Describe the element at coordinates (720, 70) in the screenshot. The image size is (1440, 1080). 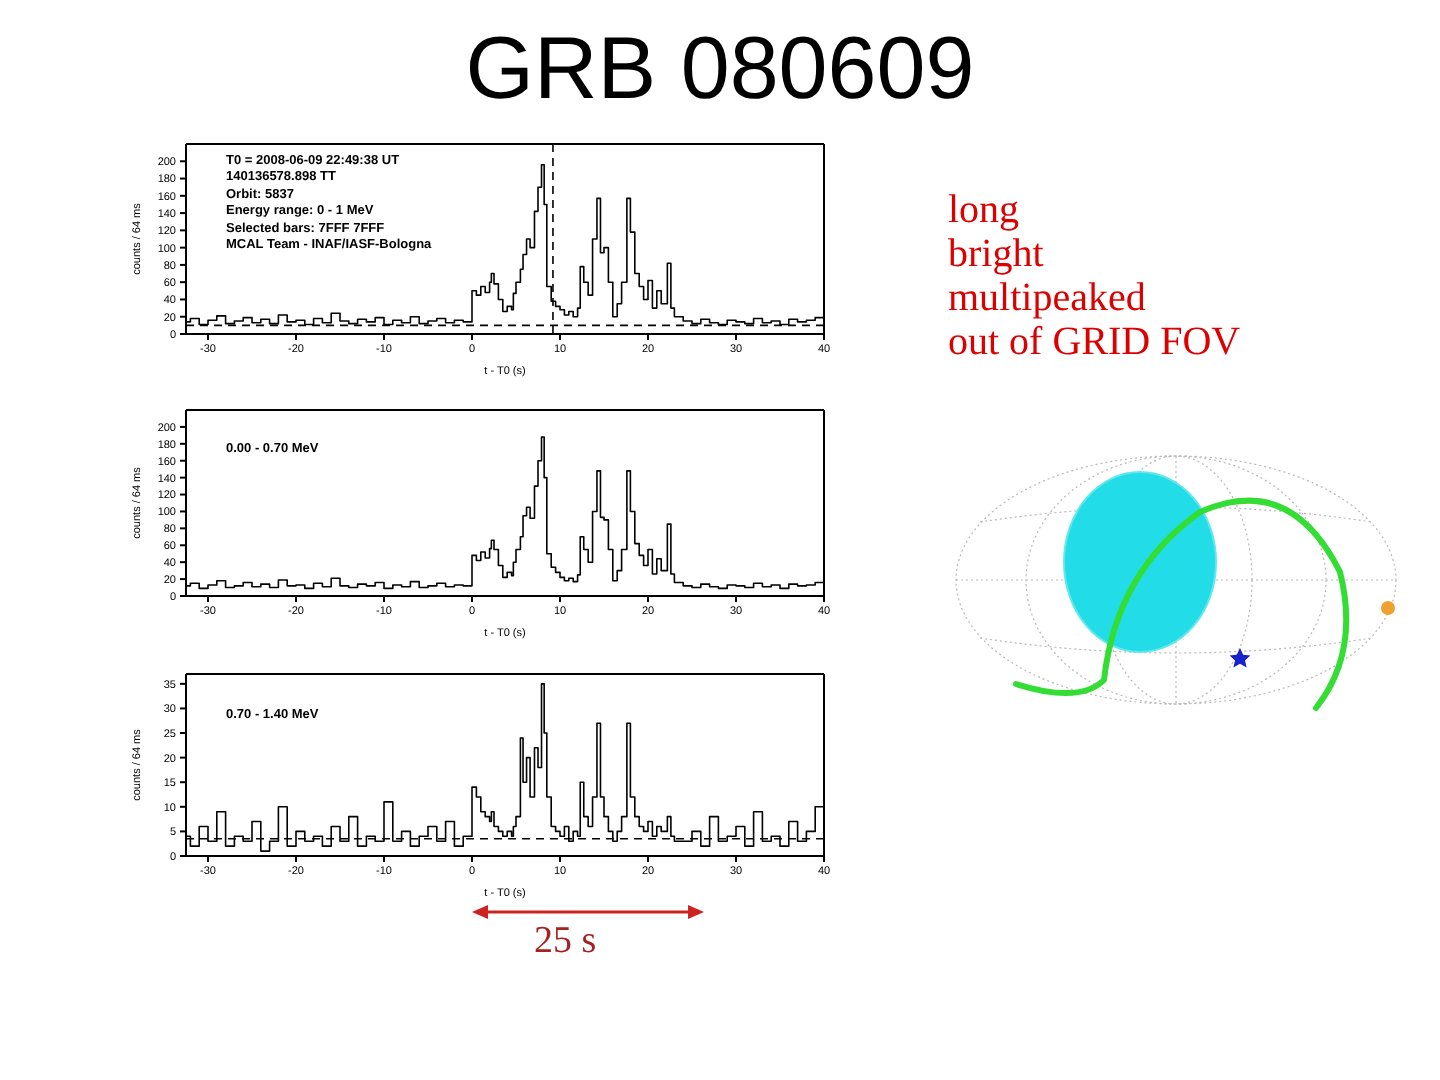
I see `chart-title: GRB 080609` at that location.